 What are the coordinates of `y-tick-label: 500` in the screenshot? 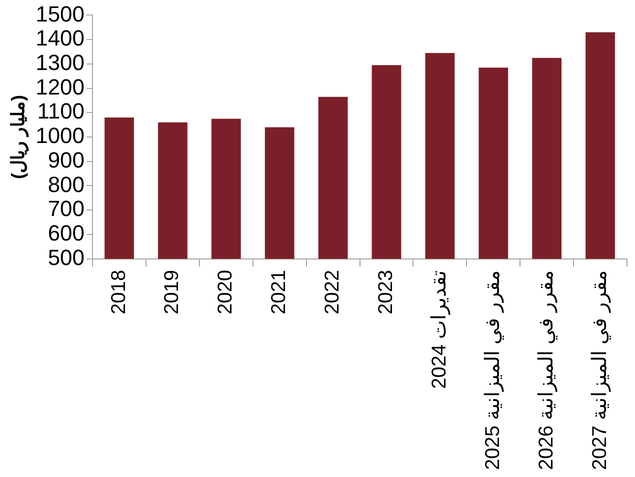 It's located at (66, 257).